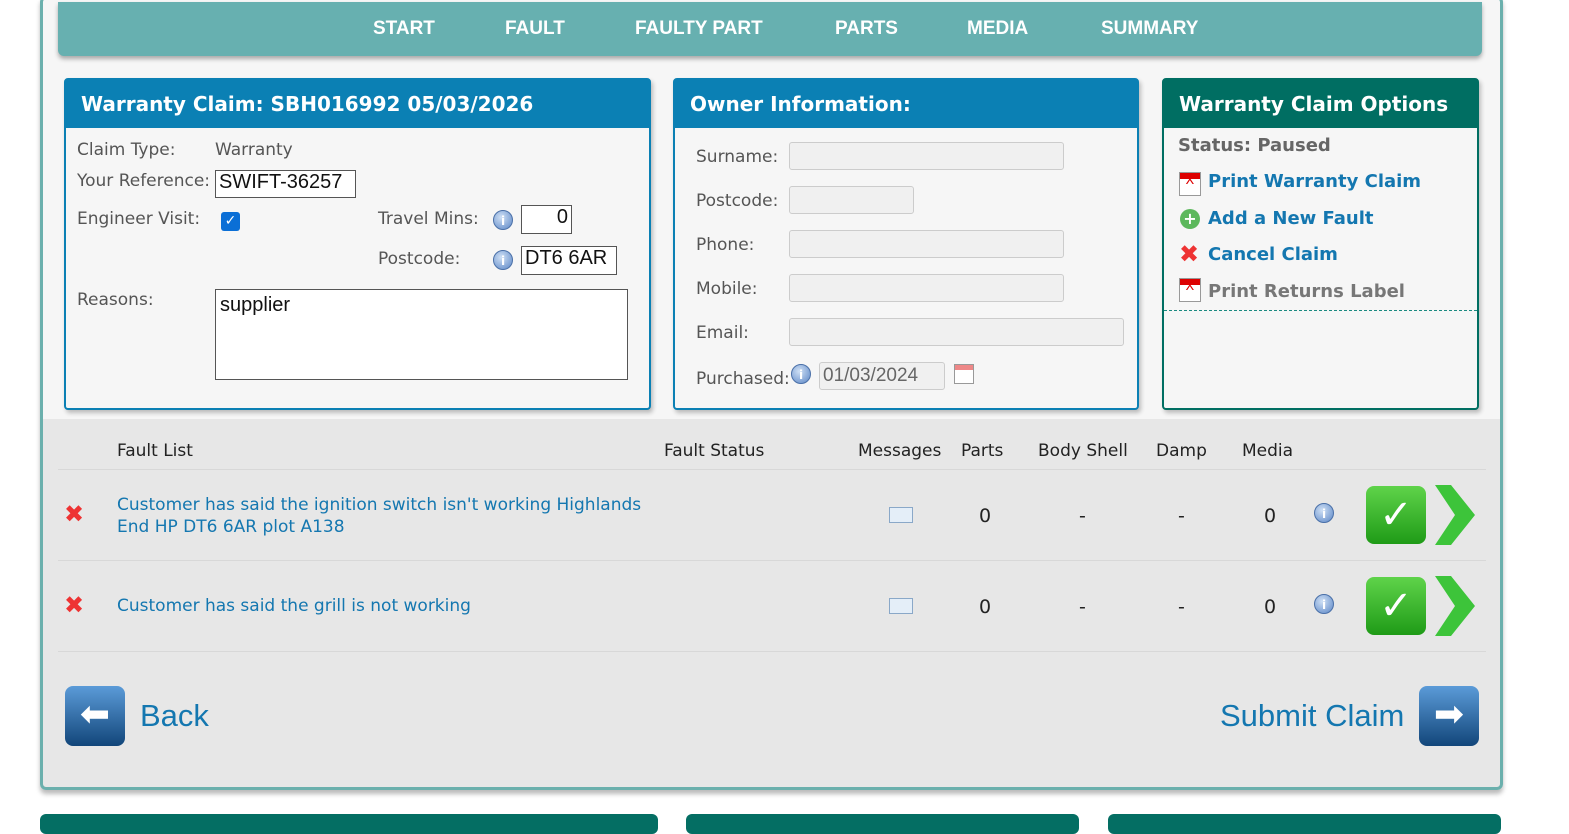 The image size is (1569, 834). I want to click on submit-claim-button: Submit Claim, so click(1312, 715).